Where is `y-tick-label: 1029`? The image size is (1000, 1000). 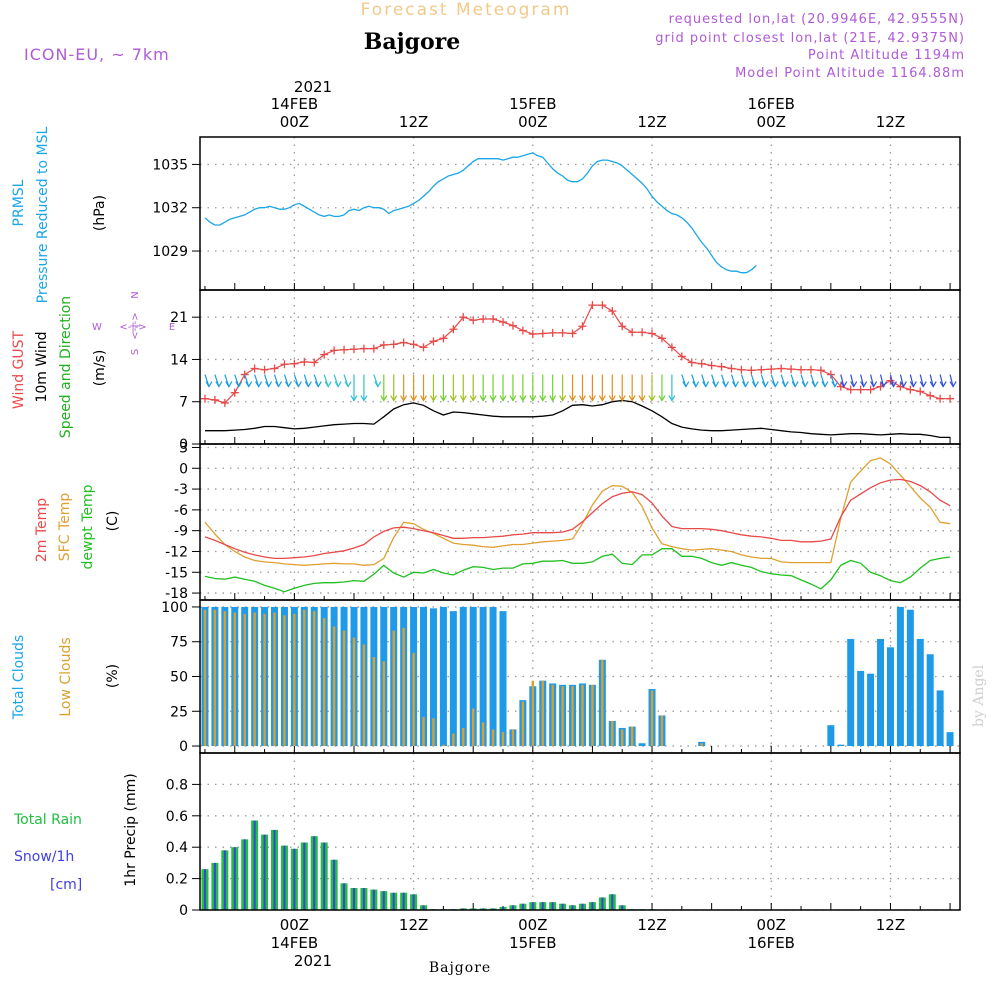
y-tick-label: 1029 is located at coordinates (170, 252).